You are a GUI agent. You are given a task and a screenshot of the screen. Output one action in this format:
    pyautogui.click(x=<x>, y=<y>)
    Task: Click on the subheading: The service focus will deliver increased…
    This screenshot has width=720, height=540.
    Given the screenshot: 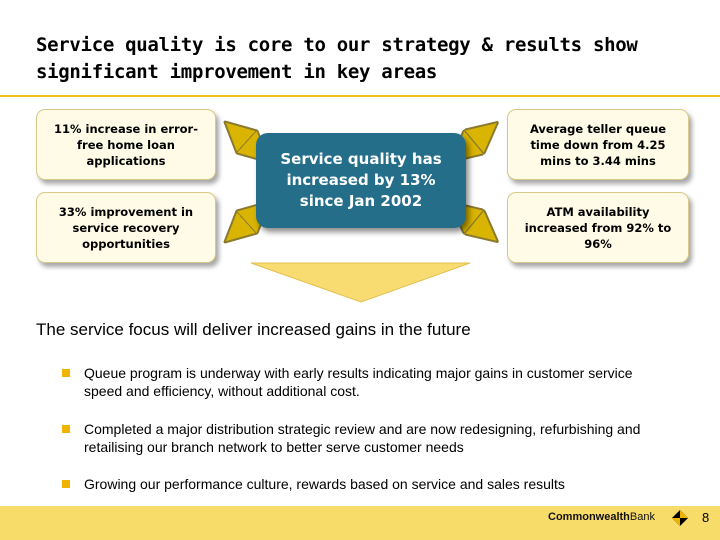 What is the action you would take?
    pyautogui.click(x=253, y=329)
    